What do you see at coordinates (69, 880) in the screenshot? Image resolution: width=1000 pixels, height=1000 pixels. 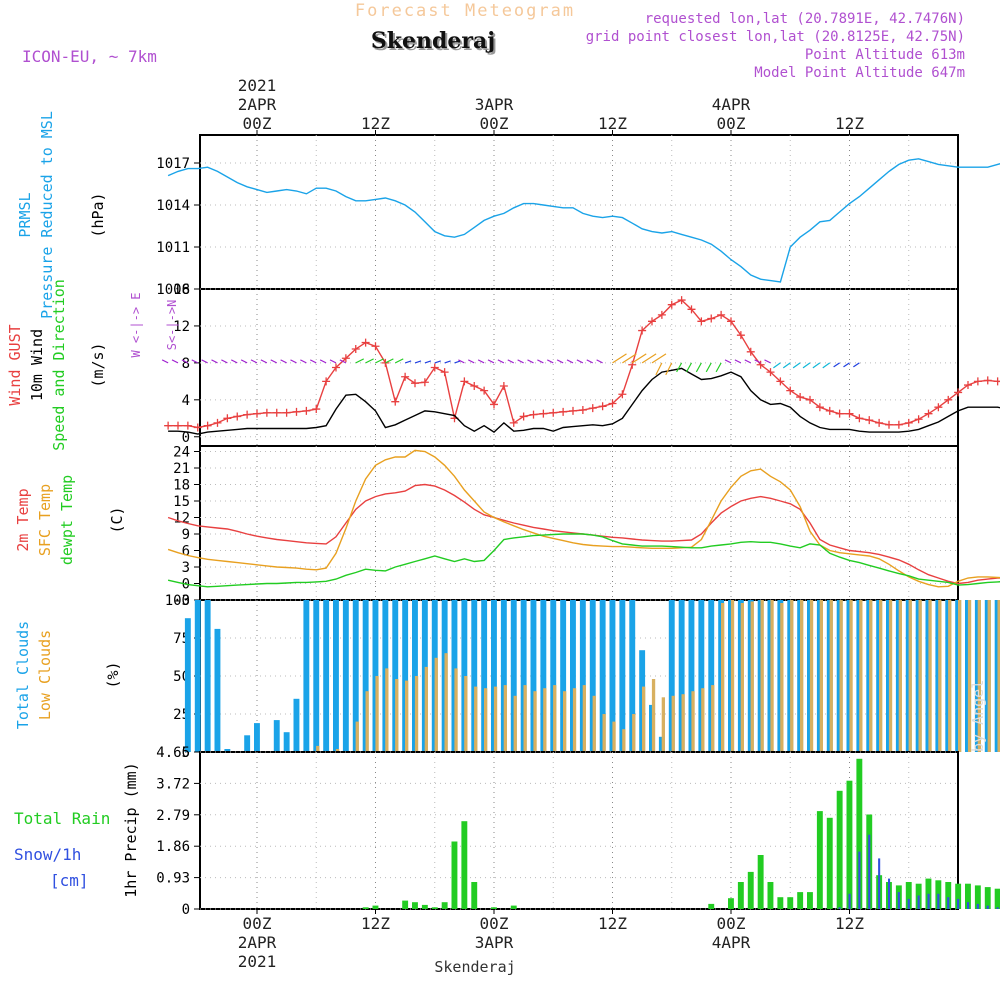 I see `legend-label: [cm]` at bounding box center [69, 880].